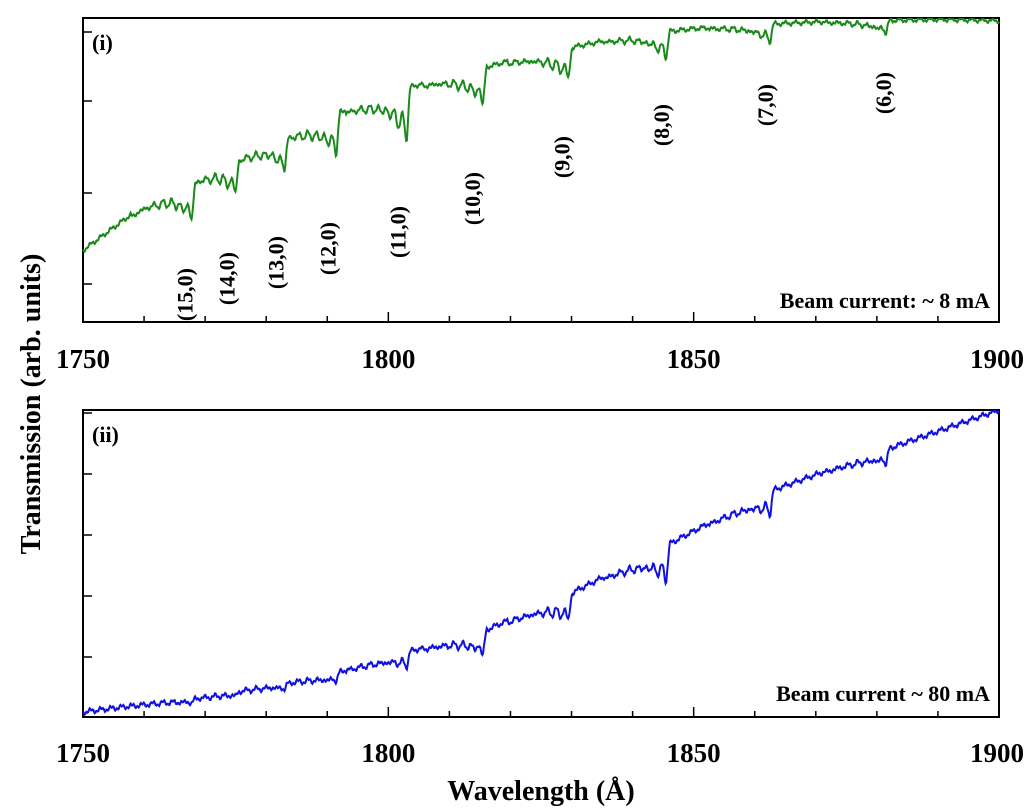  What do you see at coordinates (883, 693) in the screenshot?
I see `panel-ii-beam-current: Beam current ~ 80 mA` at bounding box center [883, 693].